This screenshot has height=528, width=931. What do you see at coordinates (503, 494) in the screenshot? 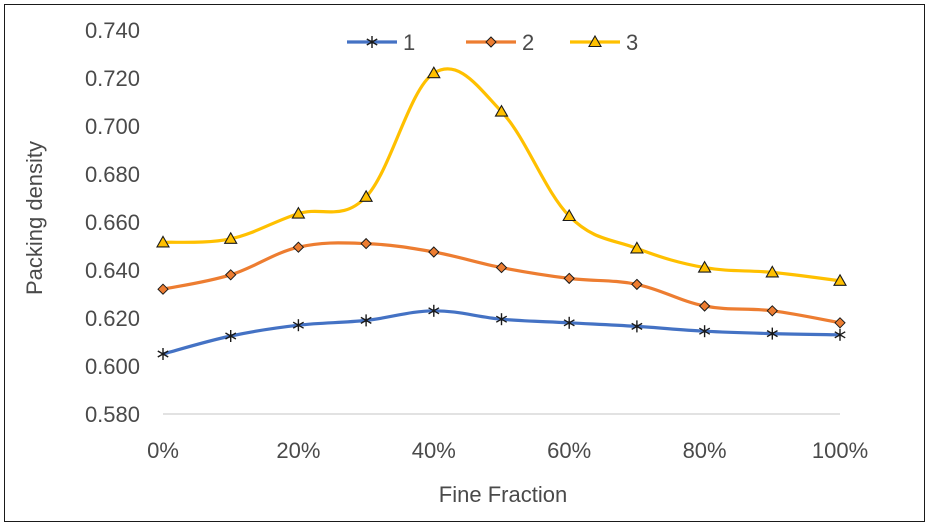
I see `x-axis-title: Fine Fraction` at bounding box center [503, 494].